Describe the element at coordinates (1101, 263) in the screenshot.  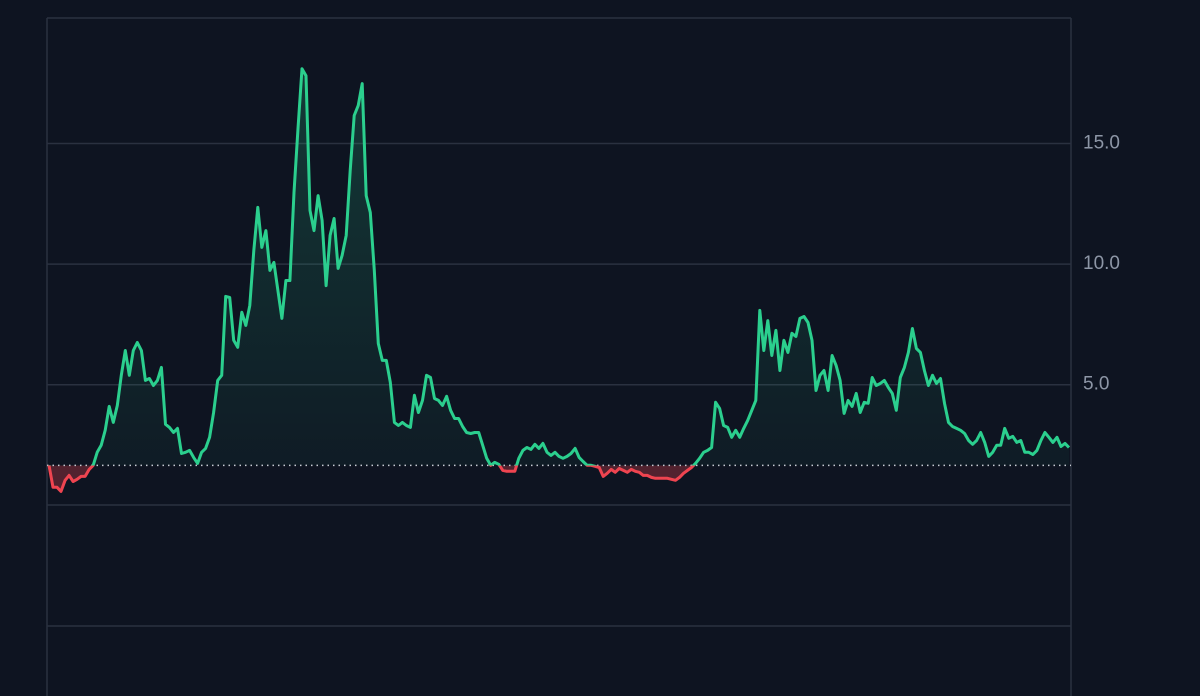
I see `y-tick-label: 10.0` at that location.